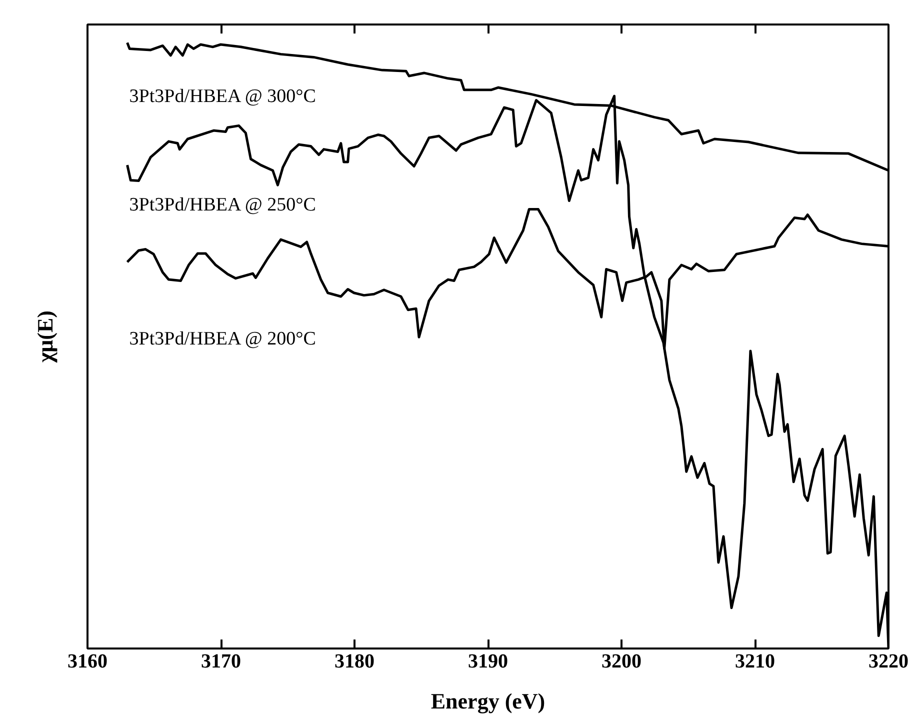 The height and width of the screenshot is (716, 919). I want to click on x-tick-label: 3220, so click(888, 661).